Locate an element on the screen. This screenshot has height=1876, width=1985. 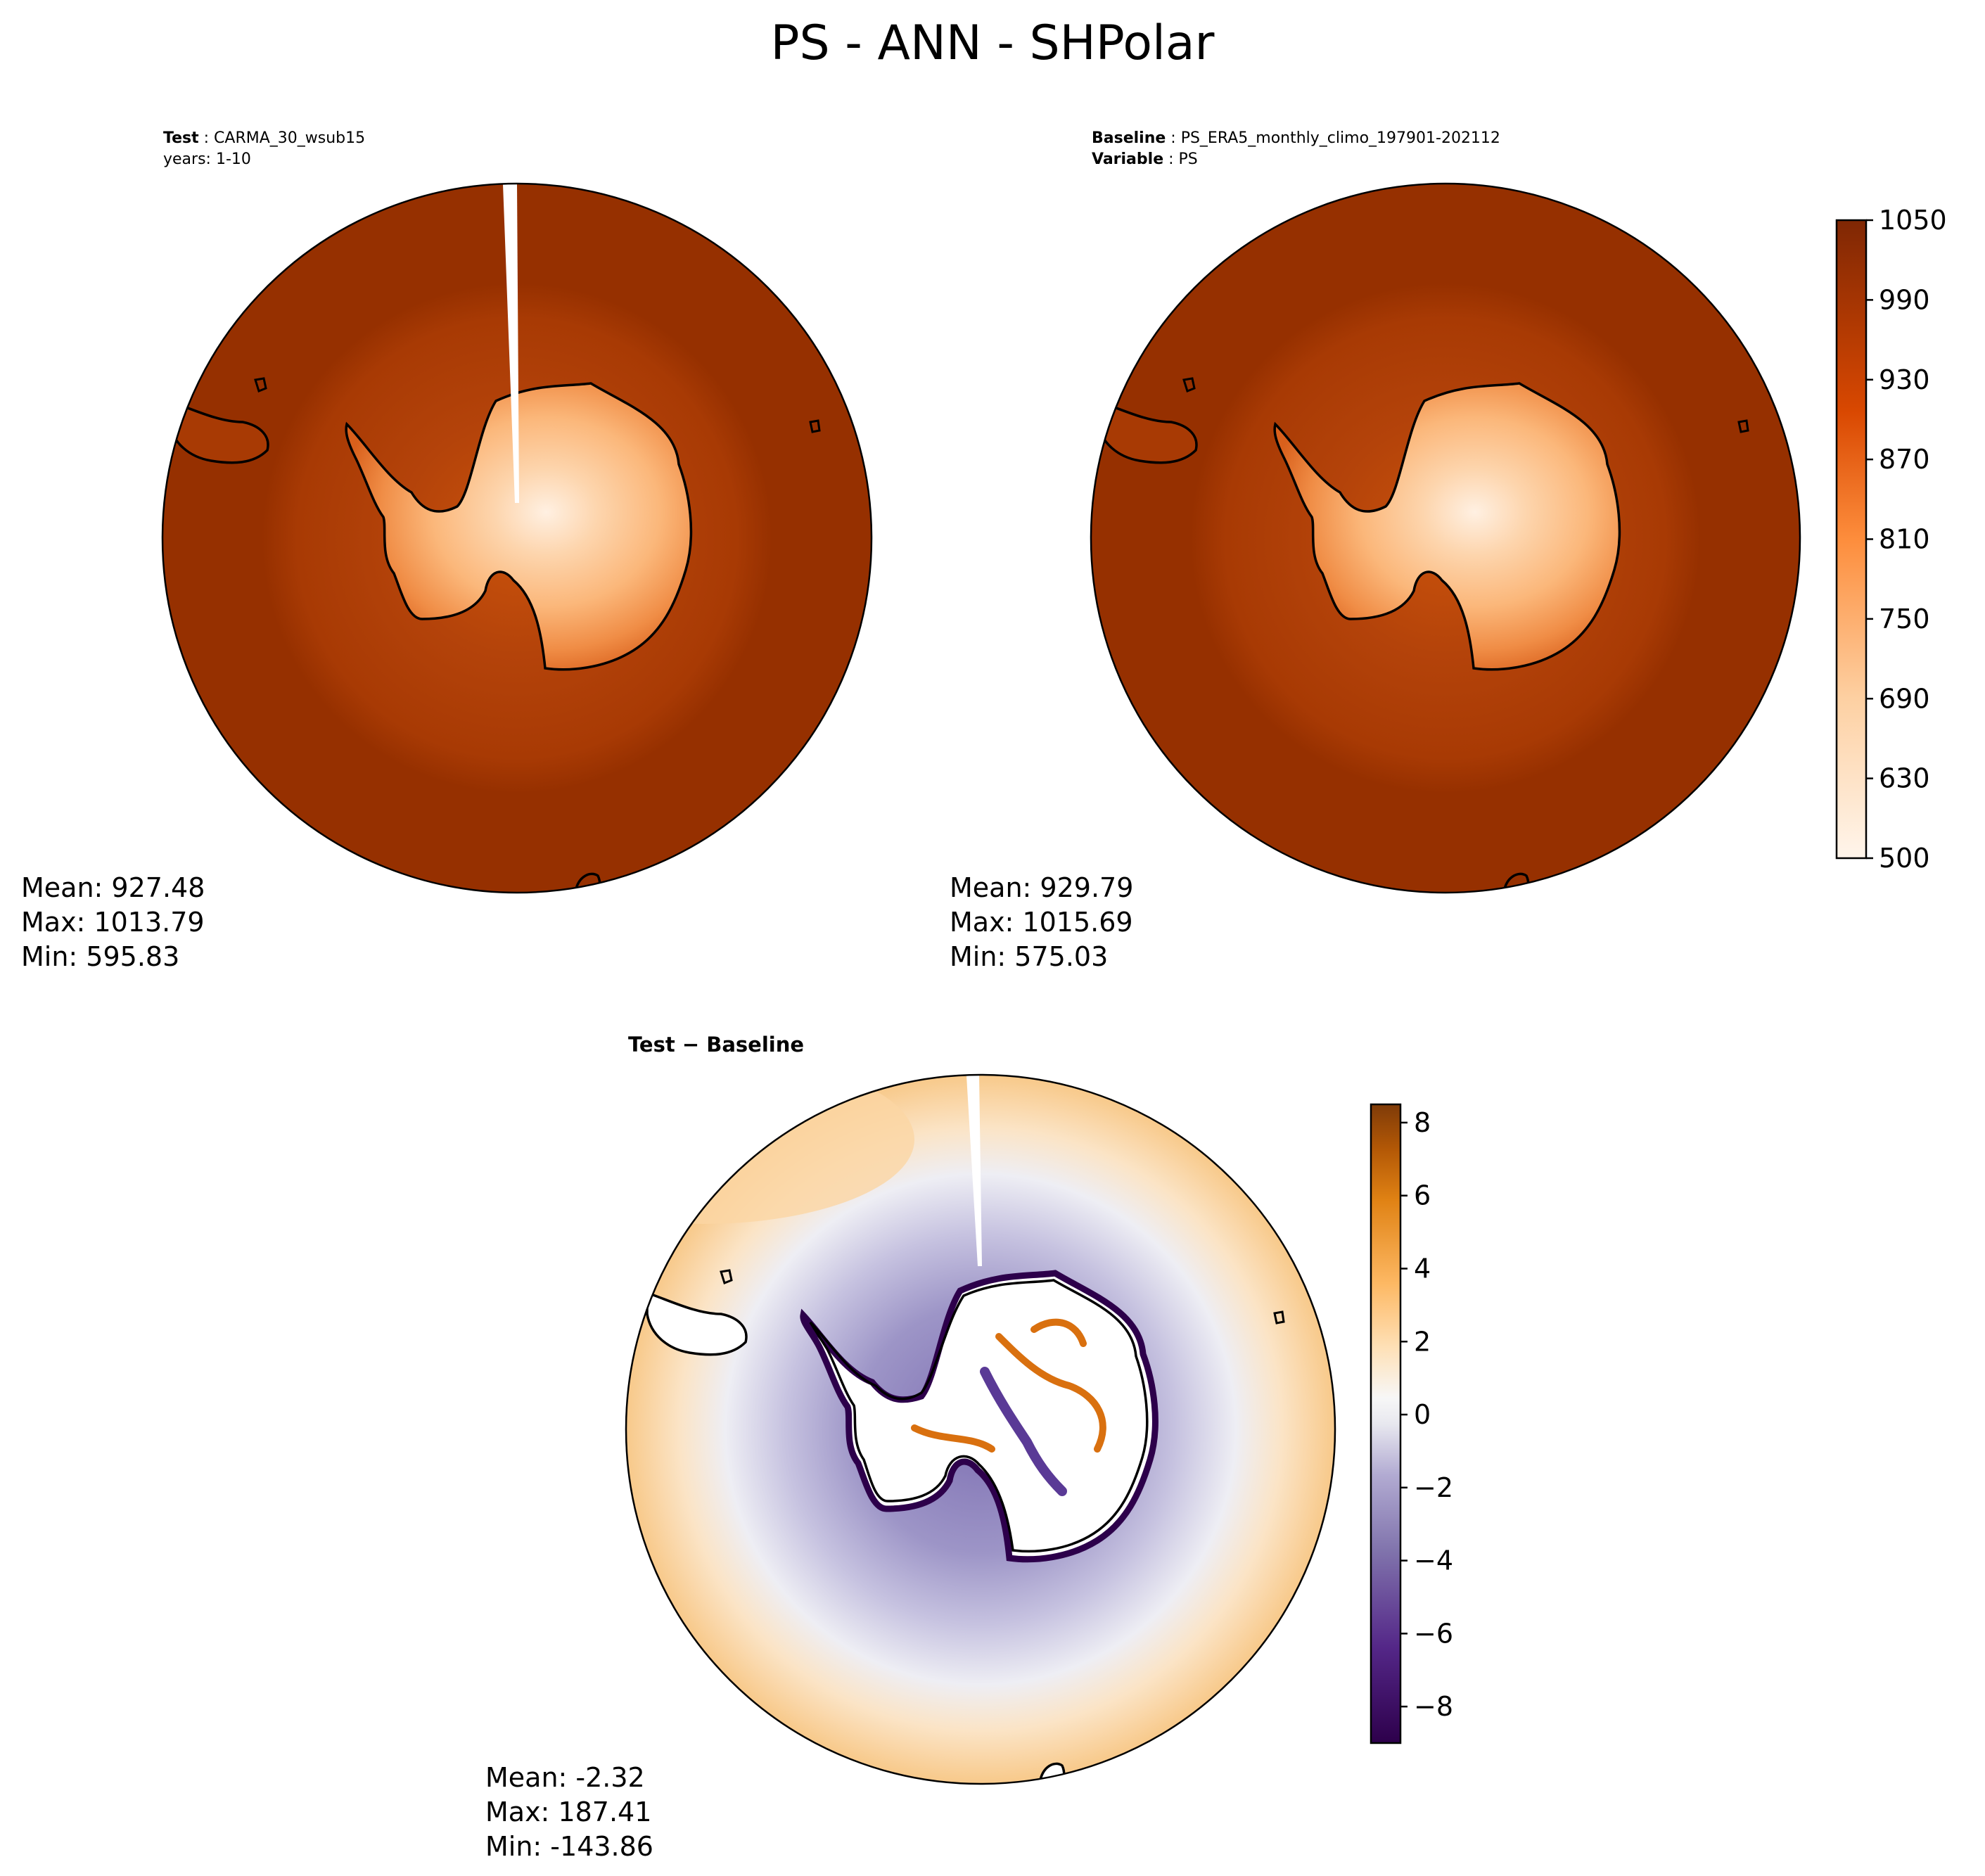
diff-mean: Mean: -2.32 is located at coordinates (565, 1777).